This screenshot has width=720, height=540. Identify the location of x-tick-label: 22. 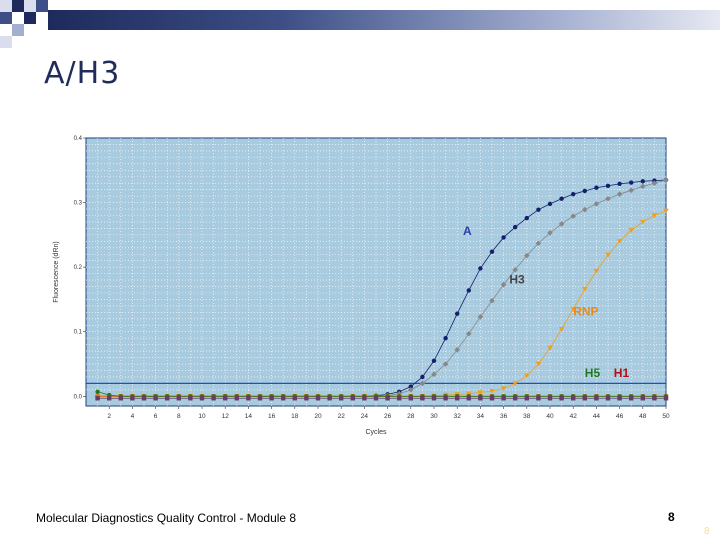
(342, 416).